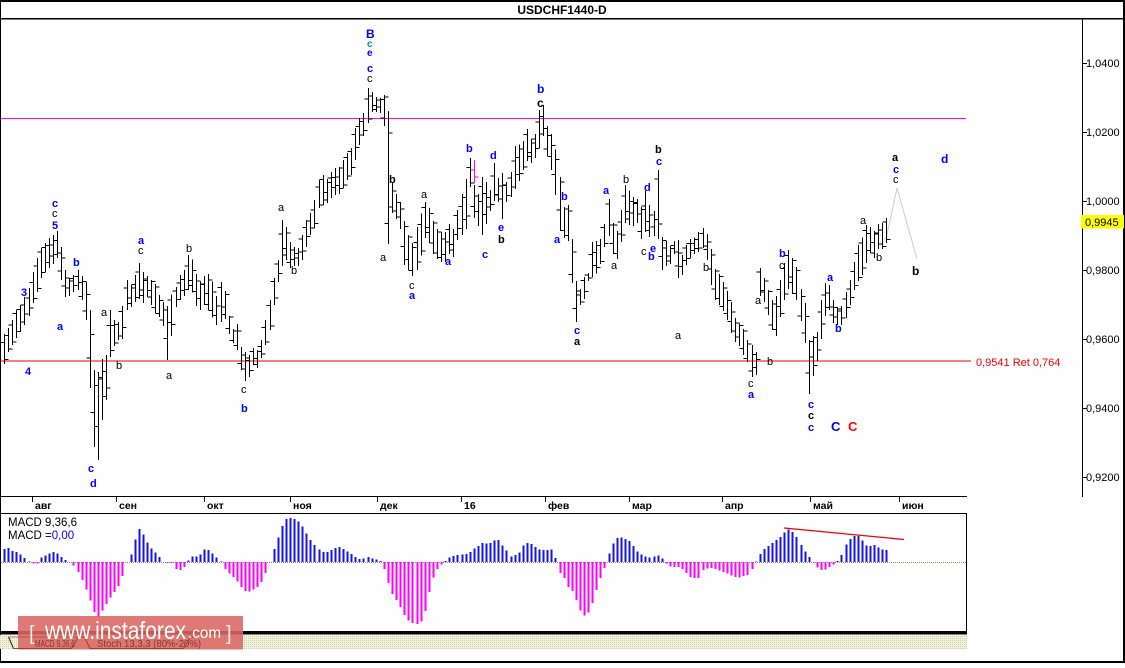  What do you see at coordinates (1018, 363) in the screenshot?
I see `svg-text: 0,9541 Ret 0,764` at bounding box center [1018, 363].